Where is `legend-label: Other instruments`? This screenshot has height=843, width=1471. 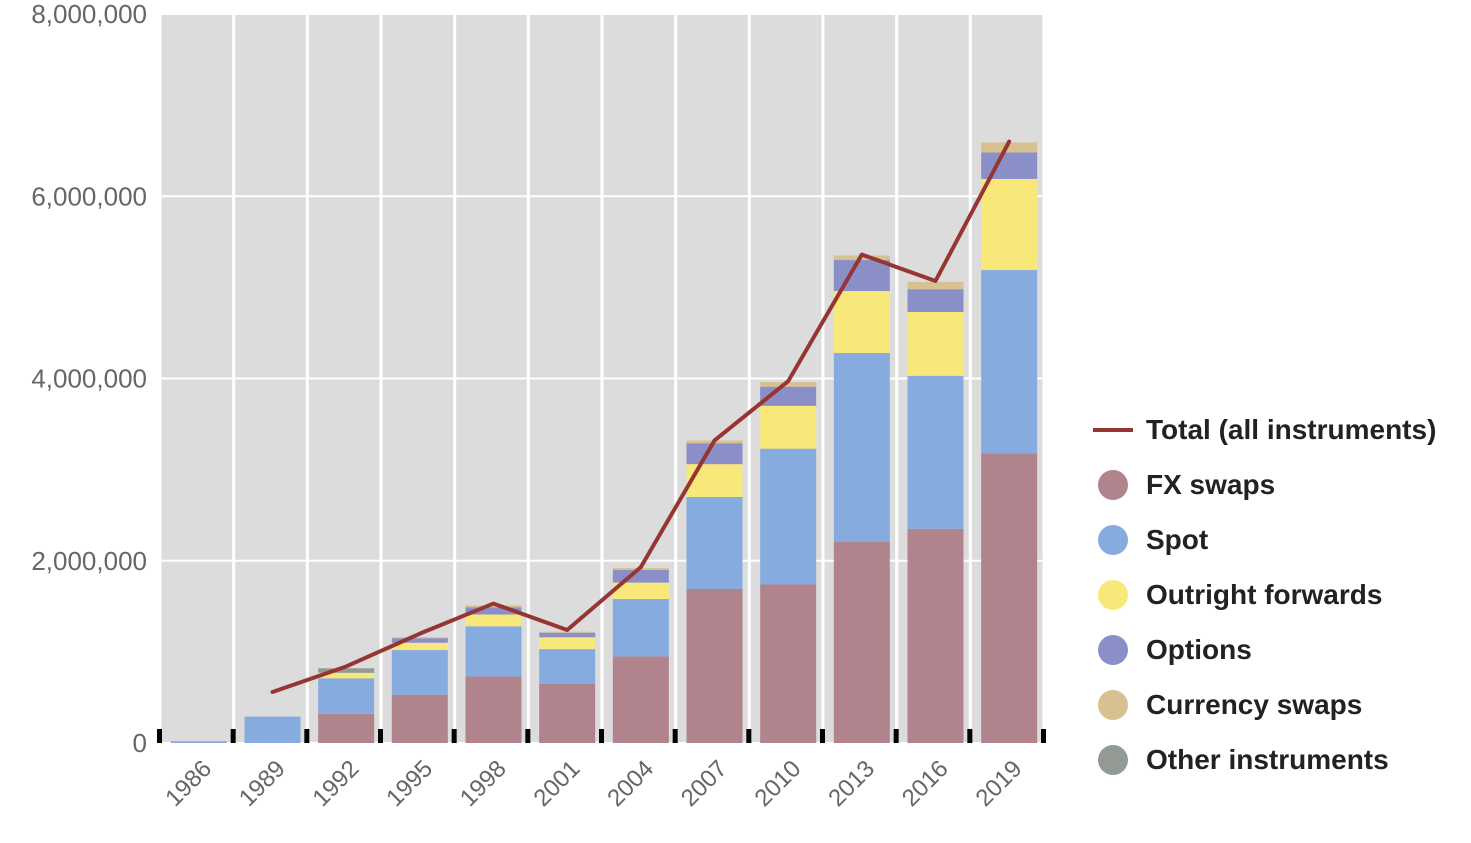
legend-label: Other instruments is located at coordinates (1267, 759).